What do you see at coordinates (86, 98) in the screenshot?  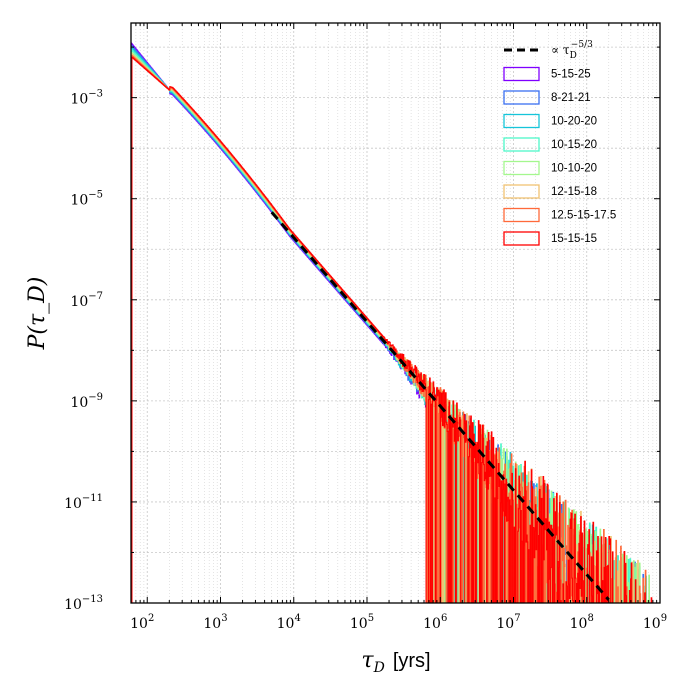 I see `y-tick-label: 10⁻³` at bounding box center [86, 98].